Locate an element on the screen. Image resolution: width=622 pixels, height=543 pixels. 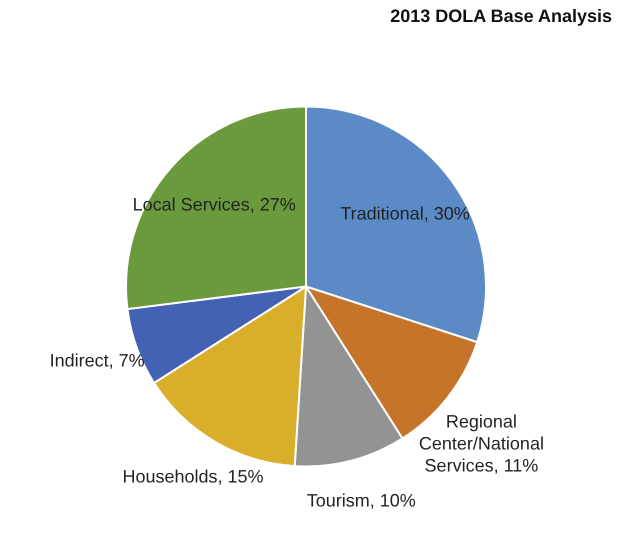
slice-label: Indirect, 7% is located at coordinates (97, 360).